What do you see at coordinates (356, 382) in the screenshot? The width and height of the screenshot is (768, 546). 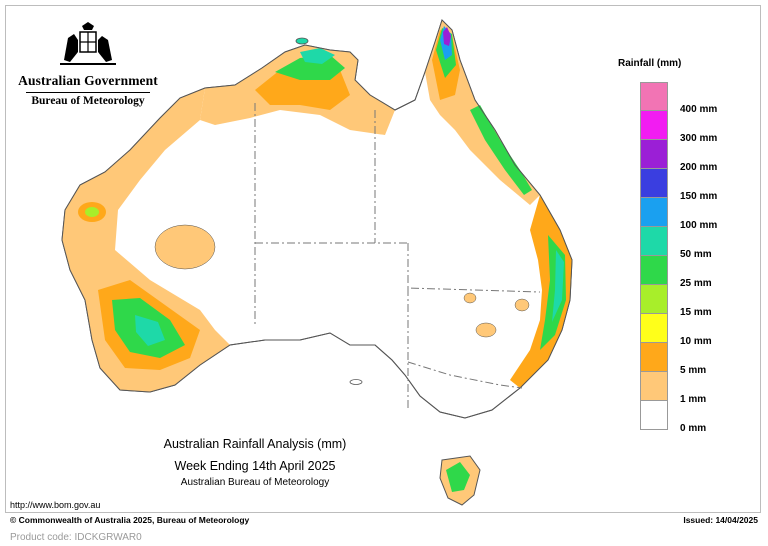 I see `kangaroo-island` at bounding box center [356, 382].